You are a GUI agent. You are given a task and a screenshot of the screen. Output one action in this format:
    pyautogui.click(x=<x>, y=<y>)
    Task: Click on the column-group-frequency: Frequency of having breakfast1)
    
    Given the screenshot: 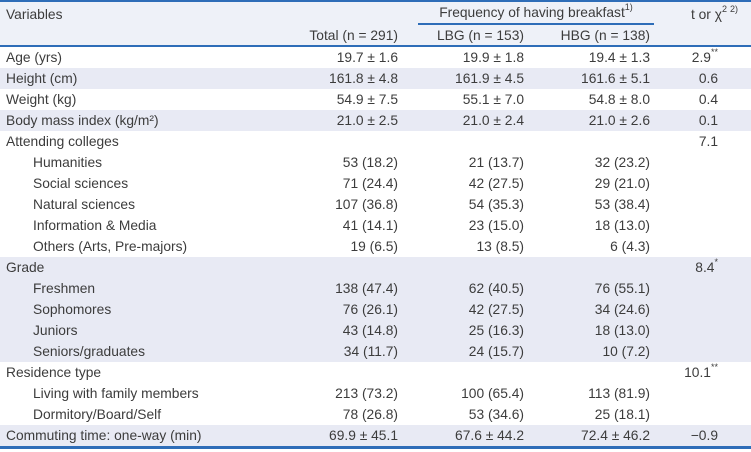 What is the action you would take?
    pyautogui.click(x=530, y=13)
    